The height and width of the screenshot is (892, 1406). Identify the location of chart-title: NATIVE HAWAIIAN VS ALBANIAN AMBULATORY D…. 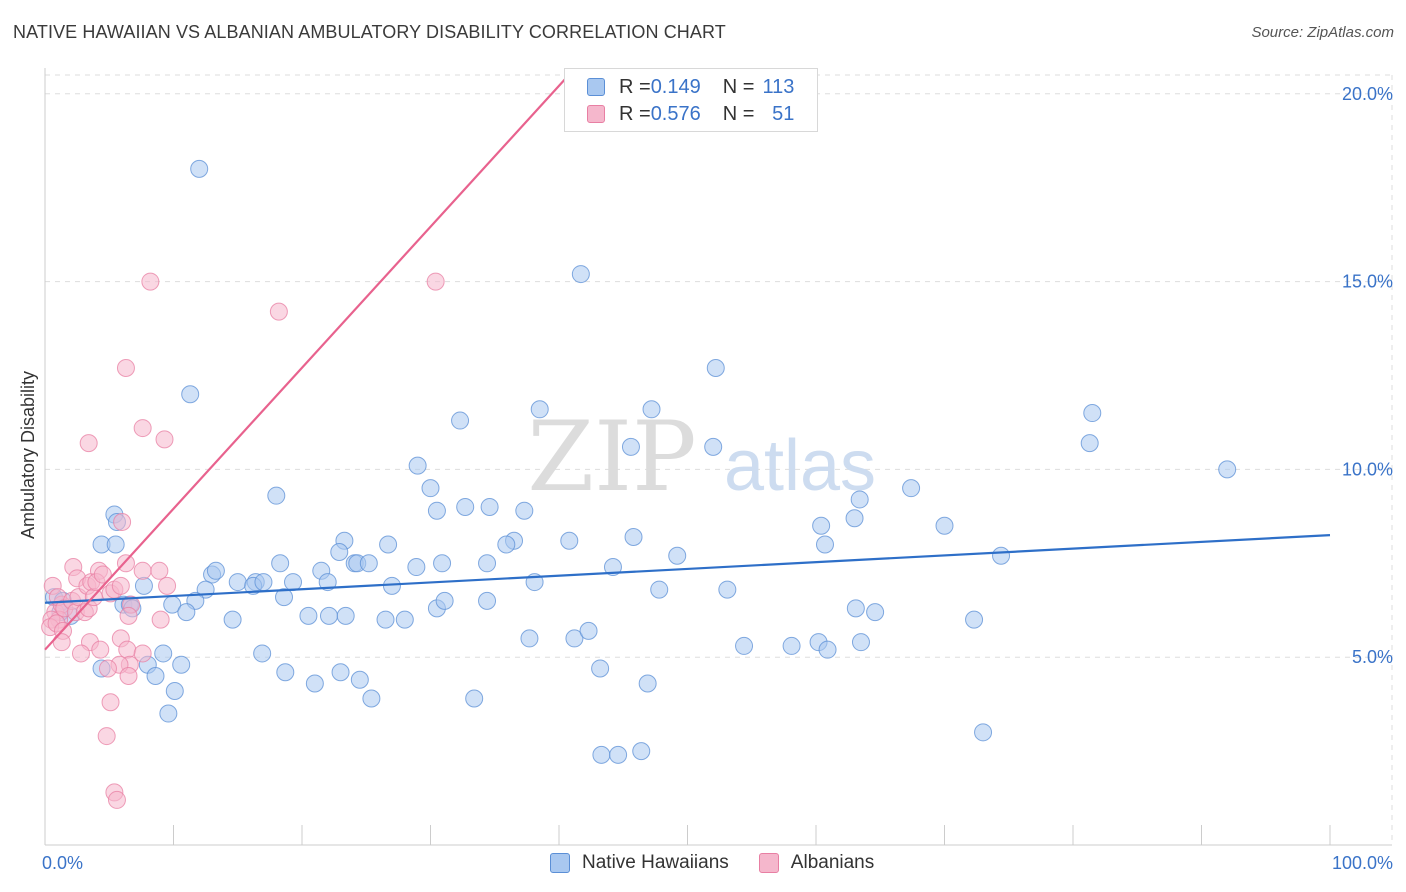
(369, 32).